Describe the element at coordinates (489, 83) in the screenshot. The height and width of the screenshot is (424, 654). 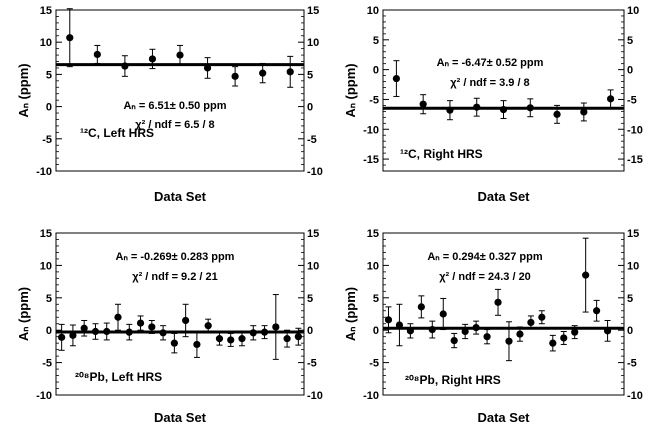
I see `chi2-label: χ² / ndf = 3.9 / 8` at that location.